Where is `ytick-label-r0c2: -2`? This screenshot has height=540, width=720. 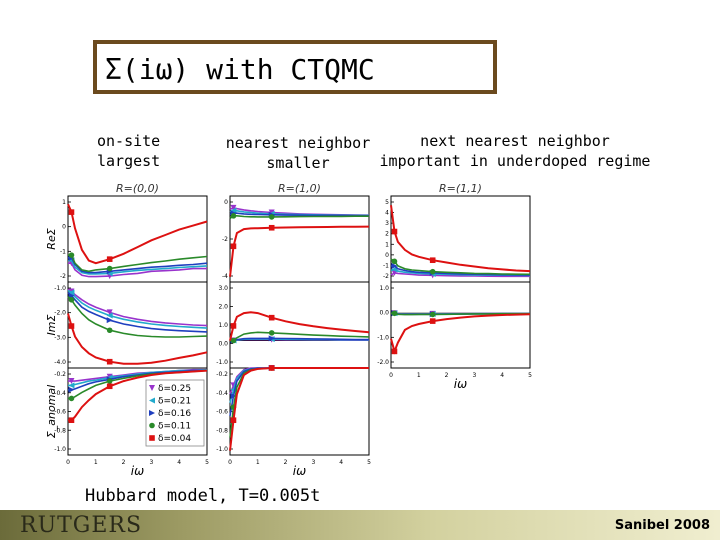
ytick-label-r0c2: -2 is located at coordinates (386, 276).